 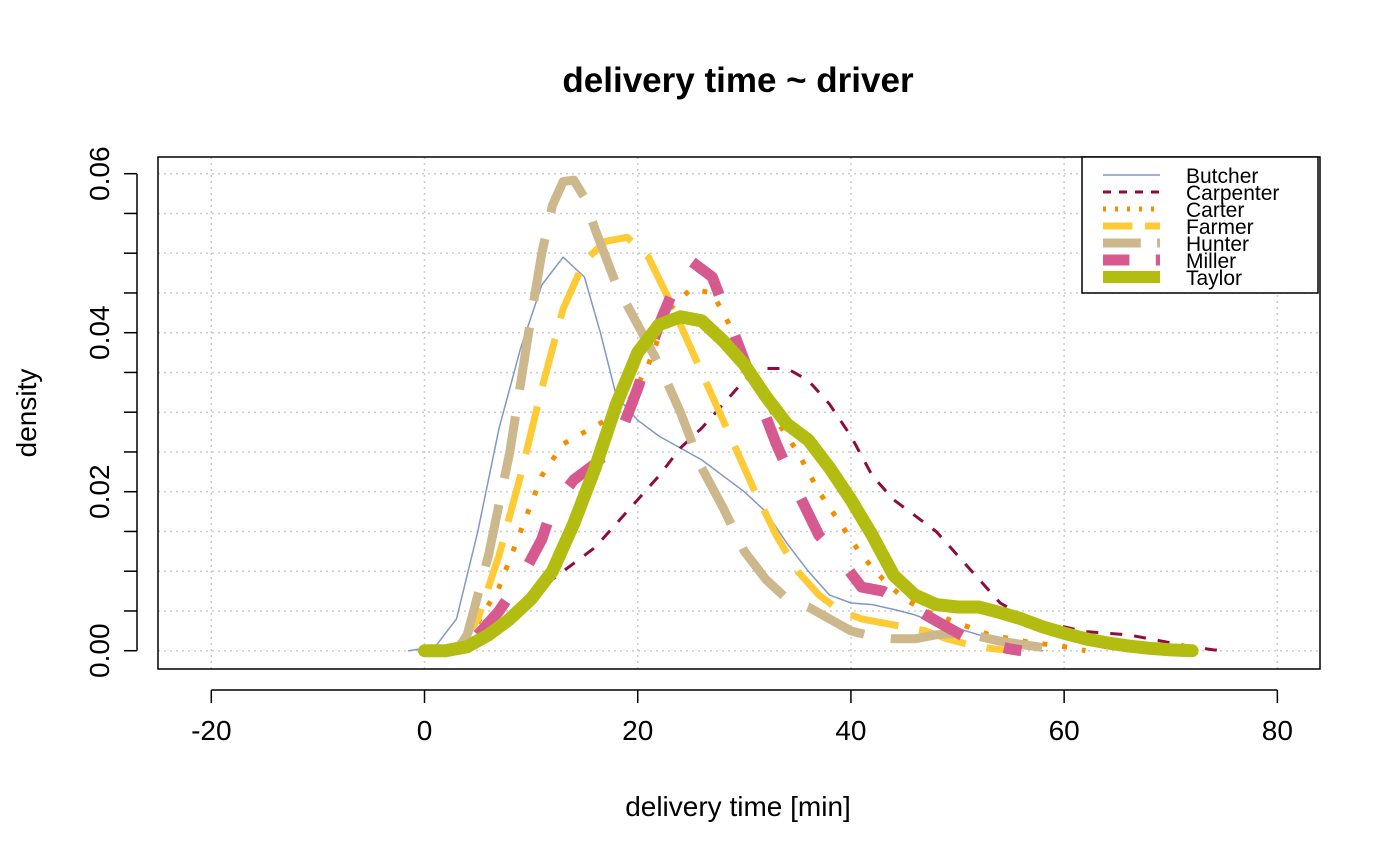 I want to click on x-tick-label: 0, so click(x=425, y=730).